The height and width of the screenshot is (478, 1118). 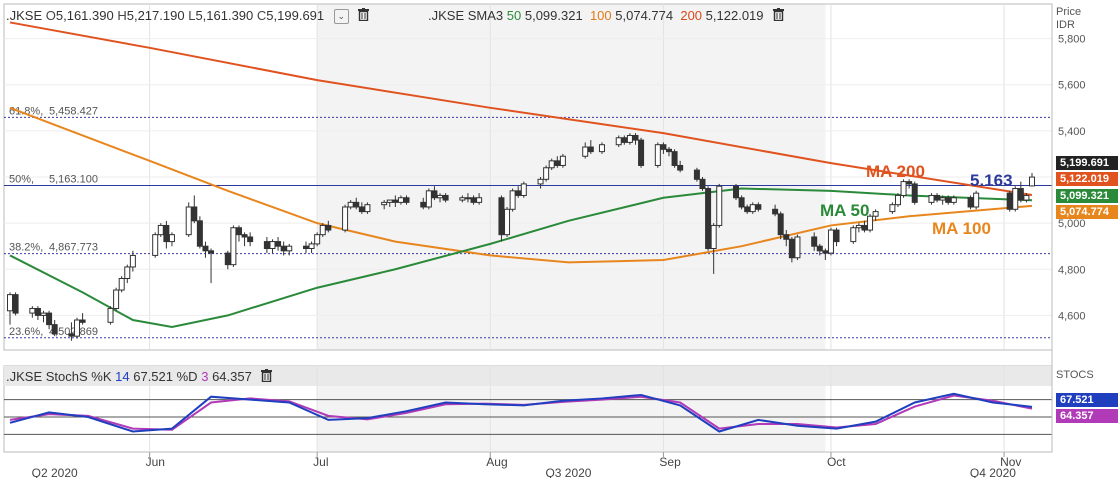 What do you see at coordinates (991, 180) in the screenshot?
I see `level-value-annotation: 5.163` at bounding box center [991, 180].